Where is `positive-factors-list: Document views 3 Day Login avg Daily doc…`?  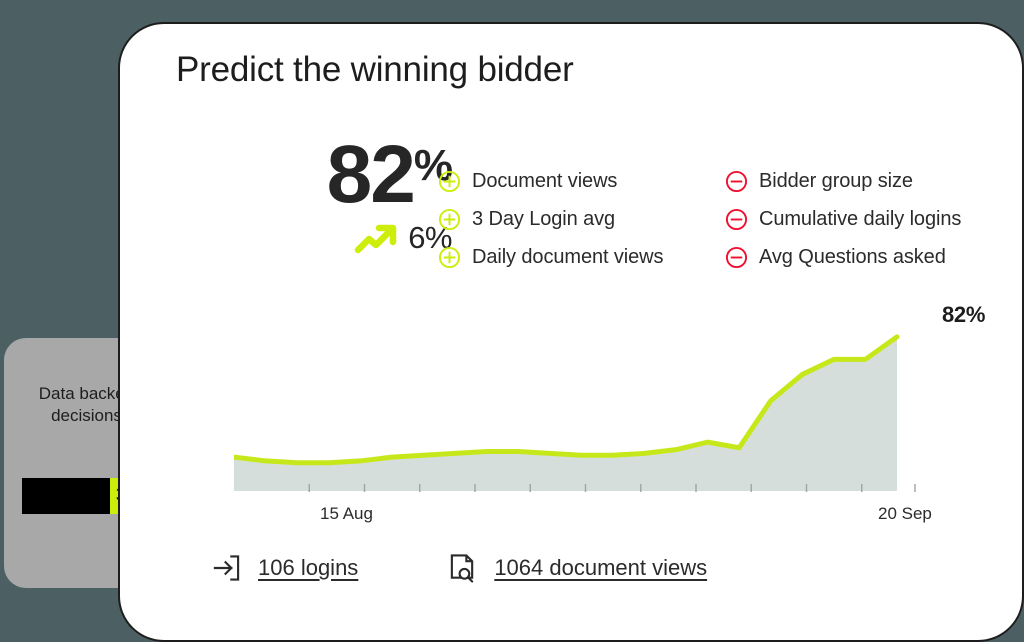 positive-factors-list: Document views 3 Day Login avg Daily doc… is located at coordinates (581, 219).